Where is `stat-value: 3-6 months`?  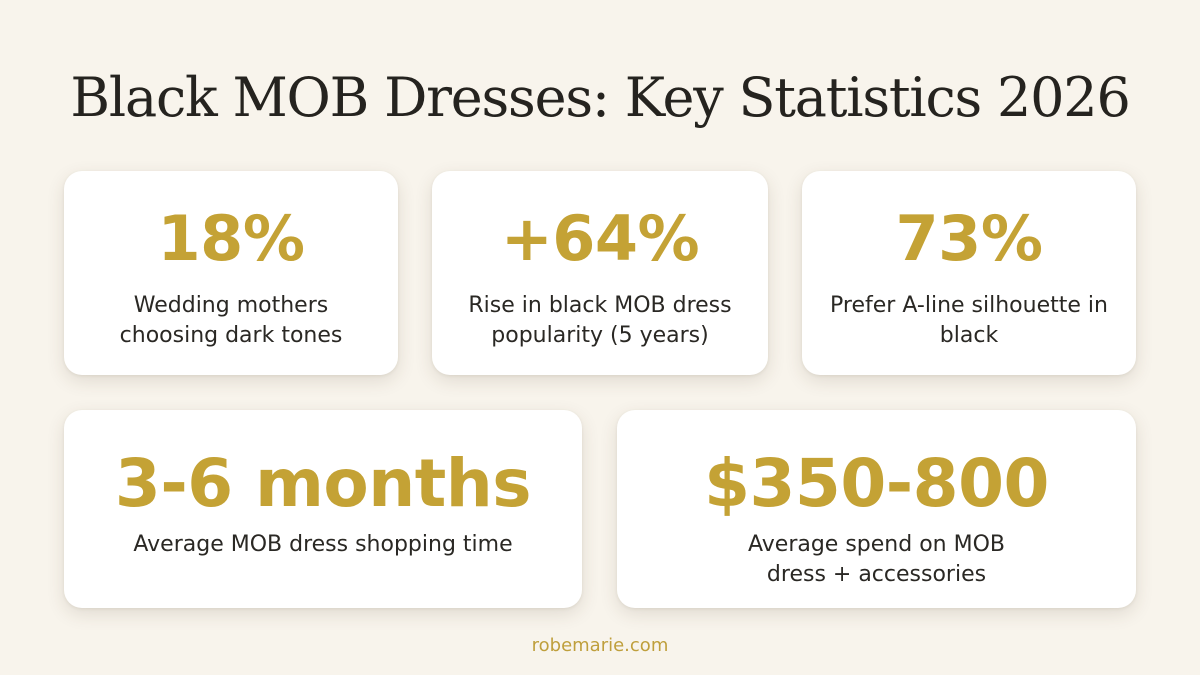 stat-value: 3-6 months is located at coordinates (323, 483).